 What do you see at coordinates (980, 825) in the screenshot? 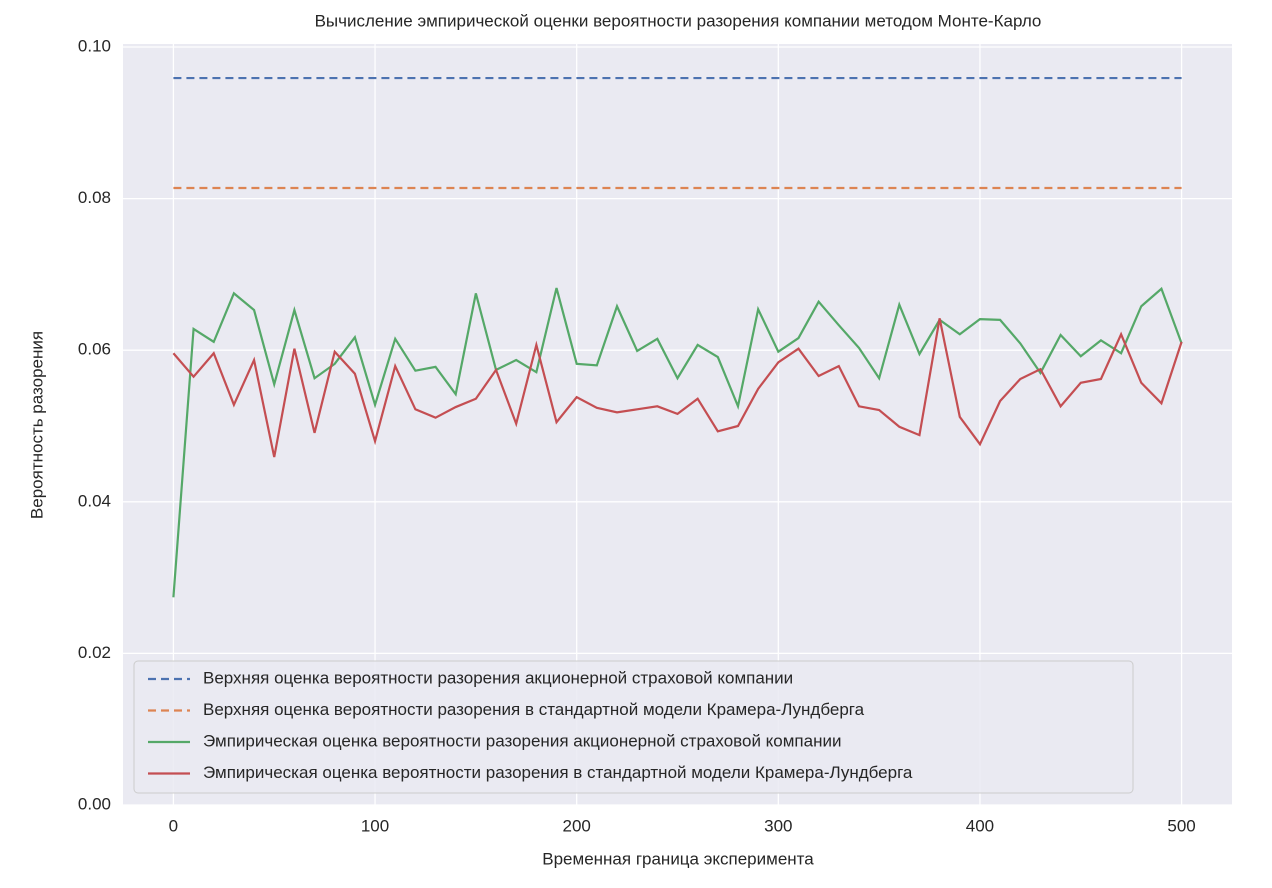
I see `x-tick-label: 400` at bounding box center [980, 825].